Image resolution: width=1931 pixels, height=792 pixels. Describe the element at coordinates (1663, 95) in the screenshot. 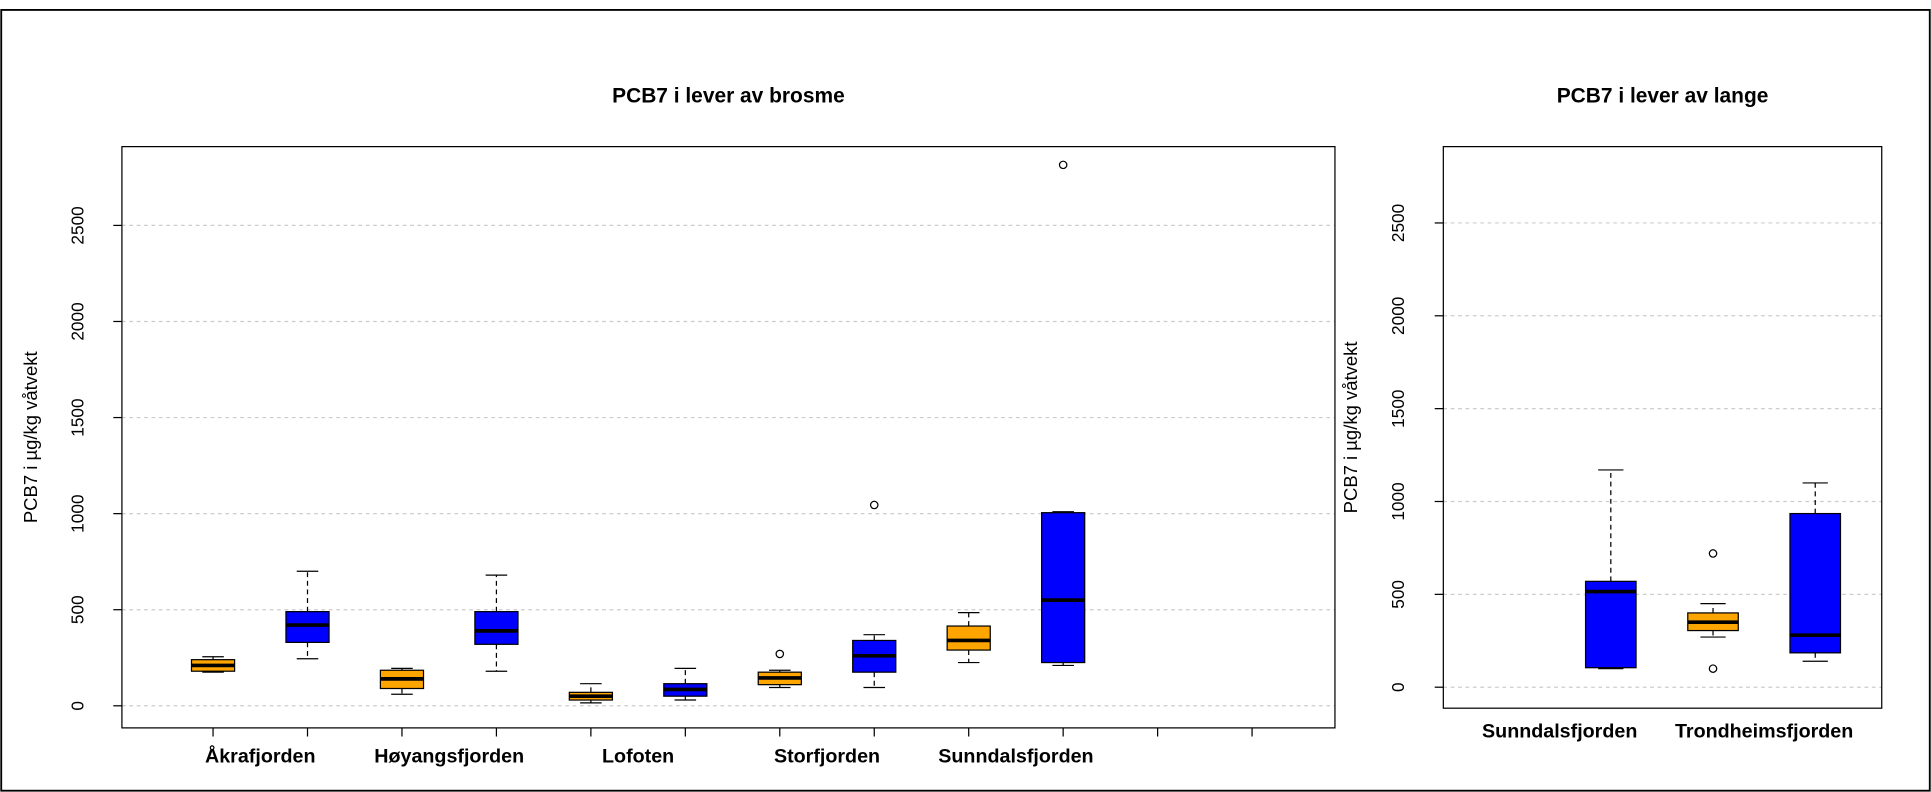

I see `chart-title: PCB7 i lever av lange` at that location.